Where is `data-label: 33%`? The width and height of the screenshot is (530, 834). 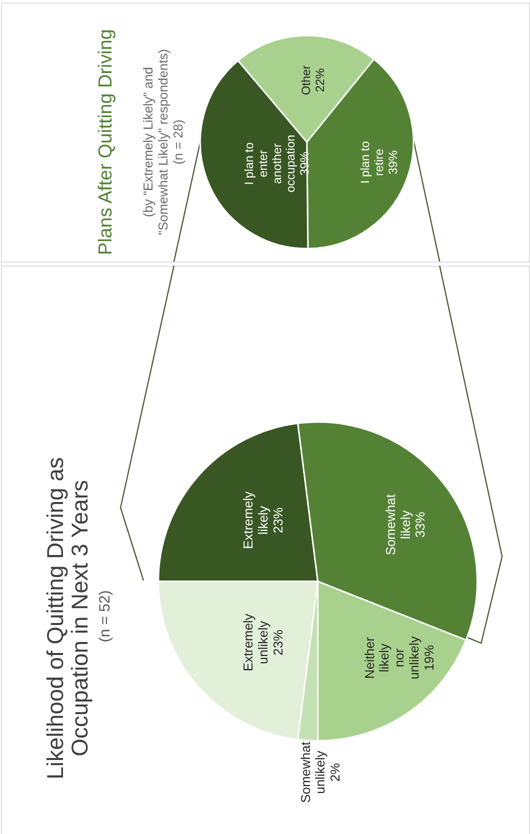
data-label: 33% is located at coordinates (420, 524).